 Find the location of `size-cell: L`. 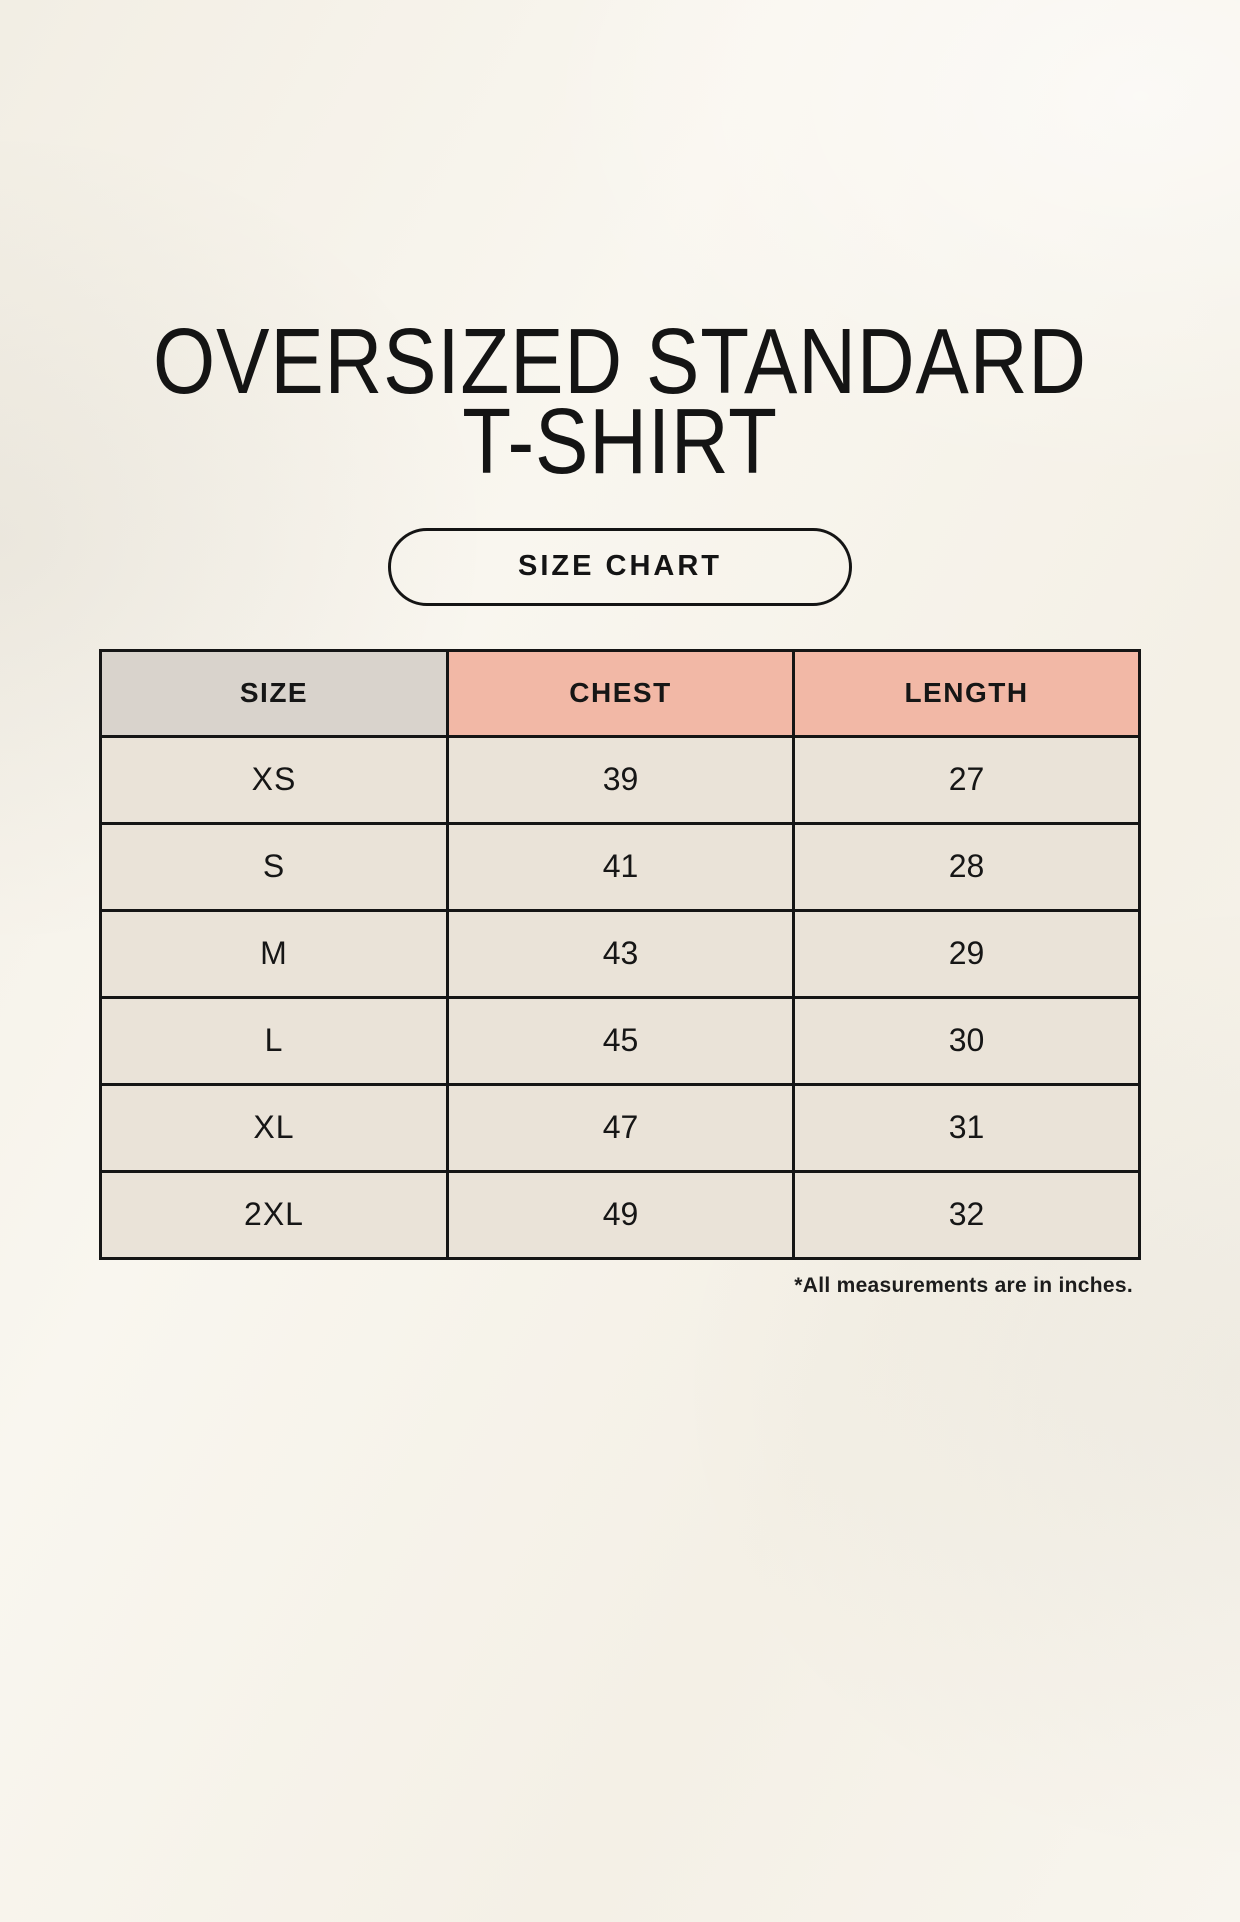

size-cell: L is located at coordinates (274, 1040).